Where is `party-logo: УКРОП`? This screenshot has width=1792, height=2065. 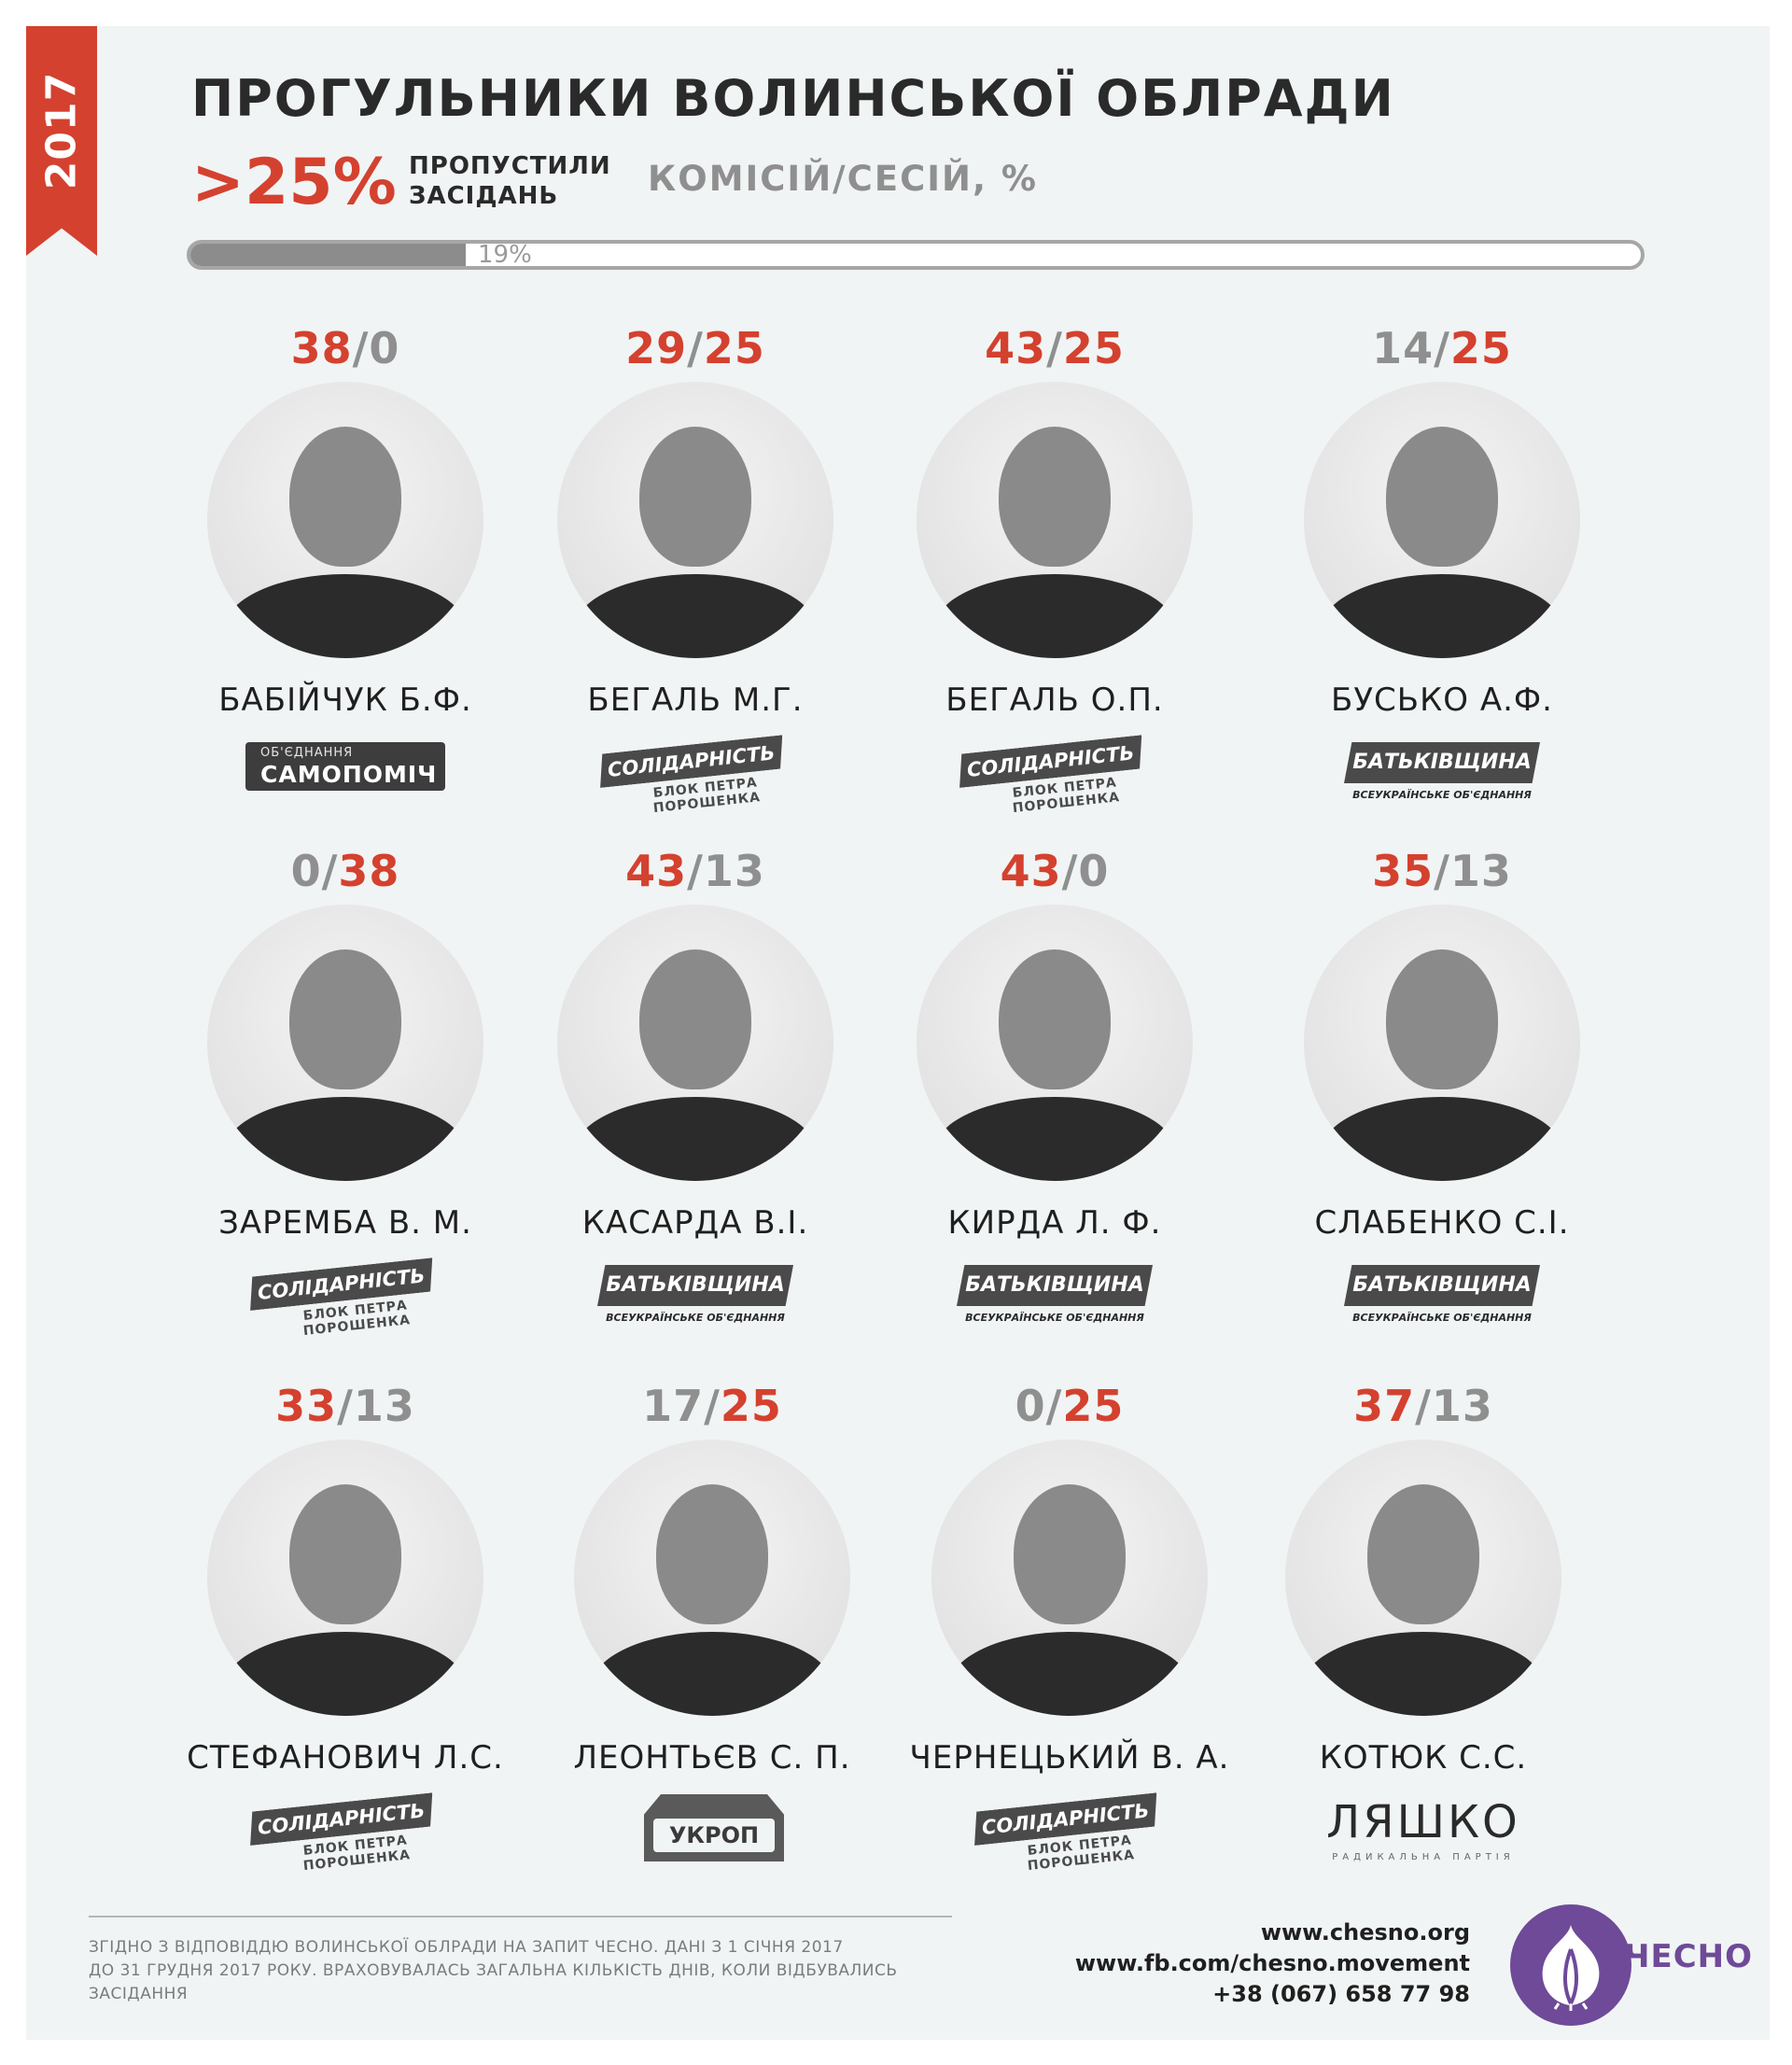 party-logo: УКРОП is located at coordinates (712, 1831).